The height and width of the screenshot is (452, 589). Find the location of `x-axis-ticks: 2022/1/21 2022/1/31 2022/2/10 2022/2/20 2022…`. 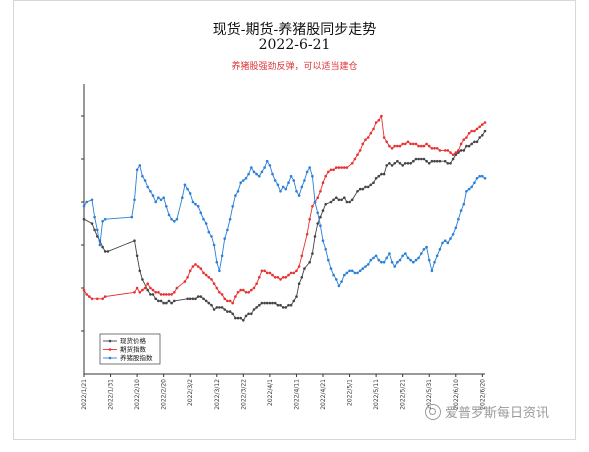

x-axis-ticks: 2022/1/21 2022/1/31 2022/2/10 2022/2/20 2022… is located at coordinates (283, 392).